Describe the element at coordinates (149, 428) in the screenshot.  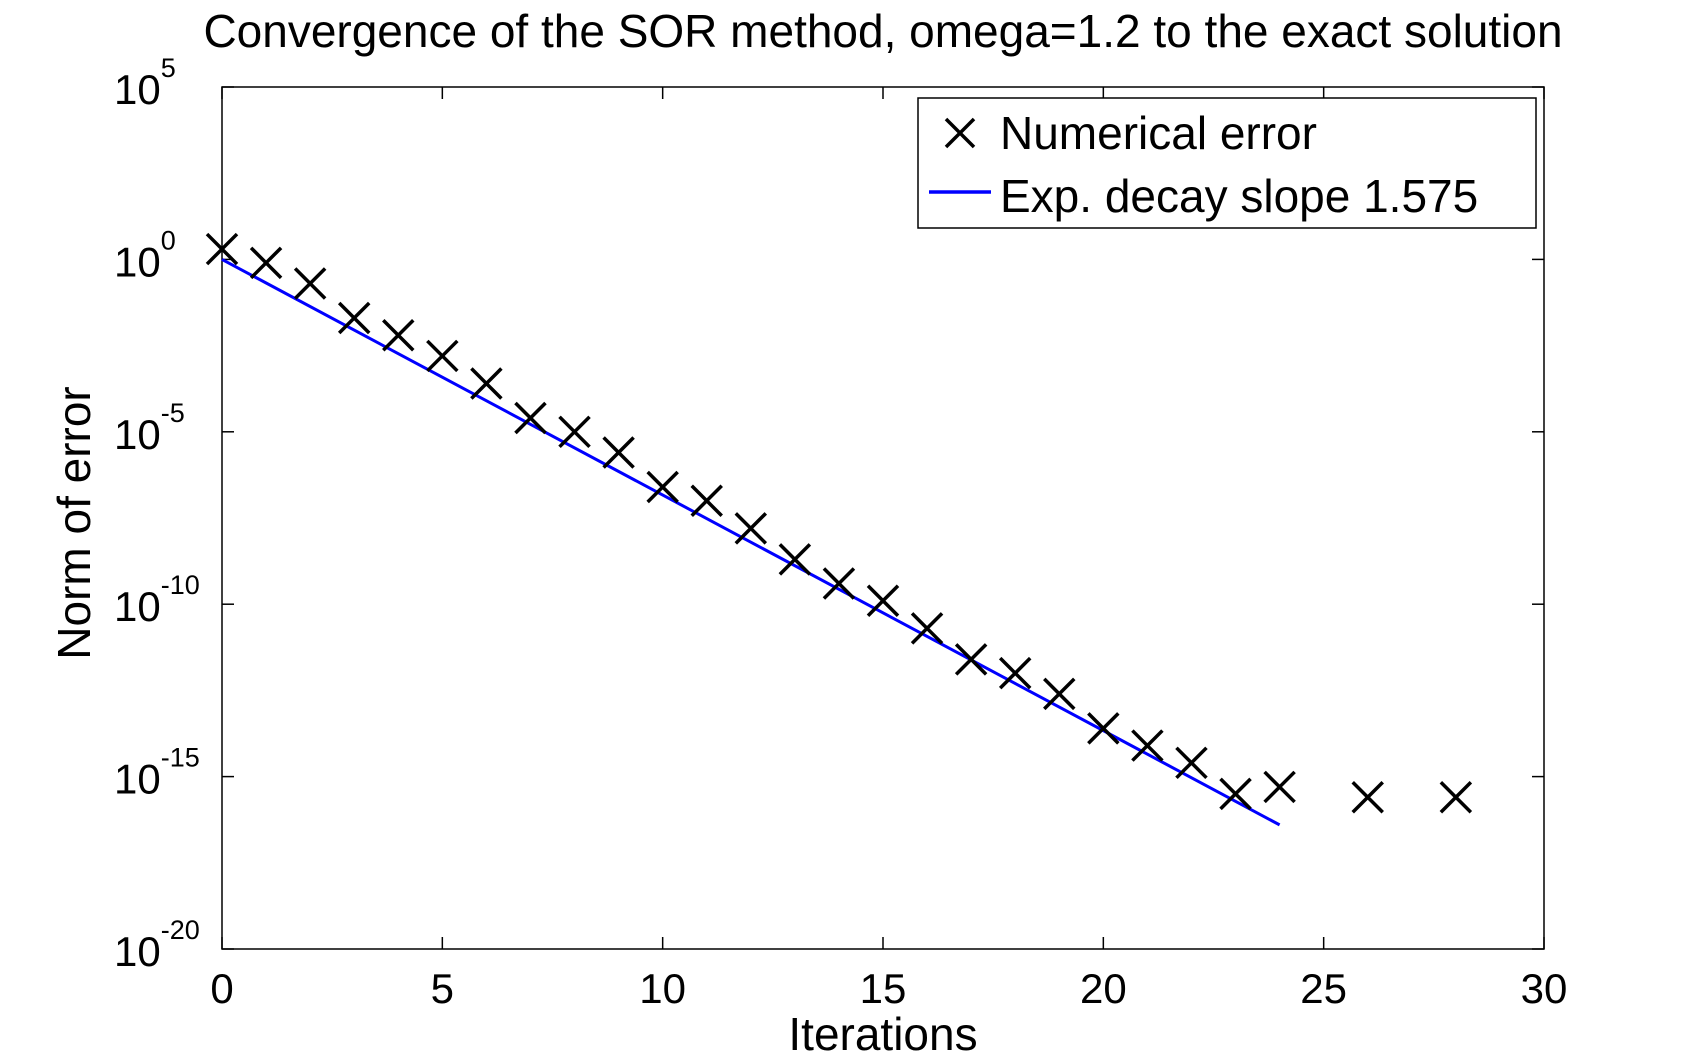
I see `y-tick-label: 10⁻⁵` at that location.